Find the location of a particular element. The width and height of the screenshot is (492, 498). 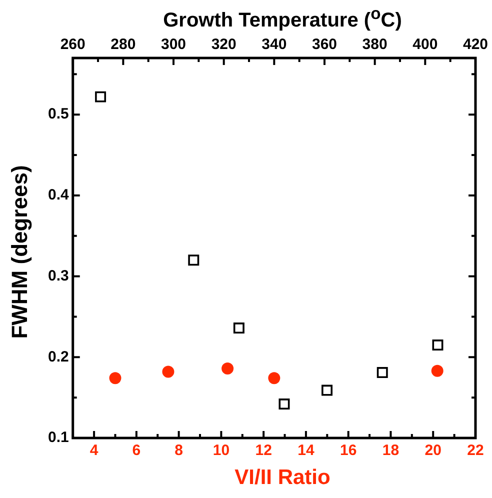

x-tick-label: 4 is located at coordinates (94, 451).